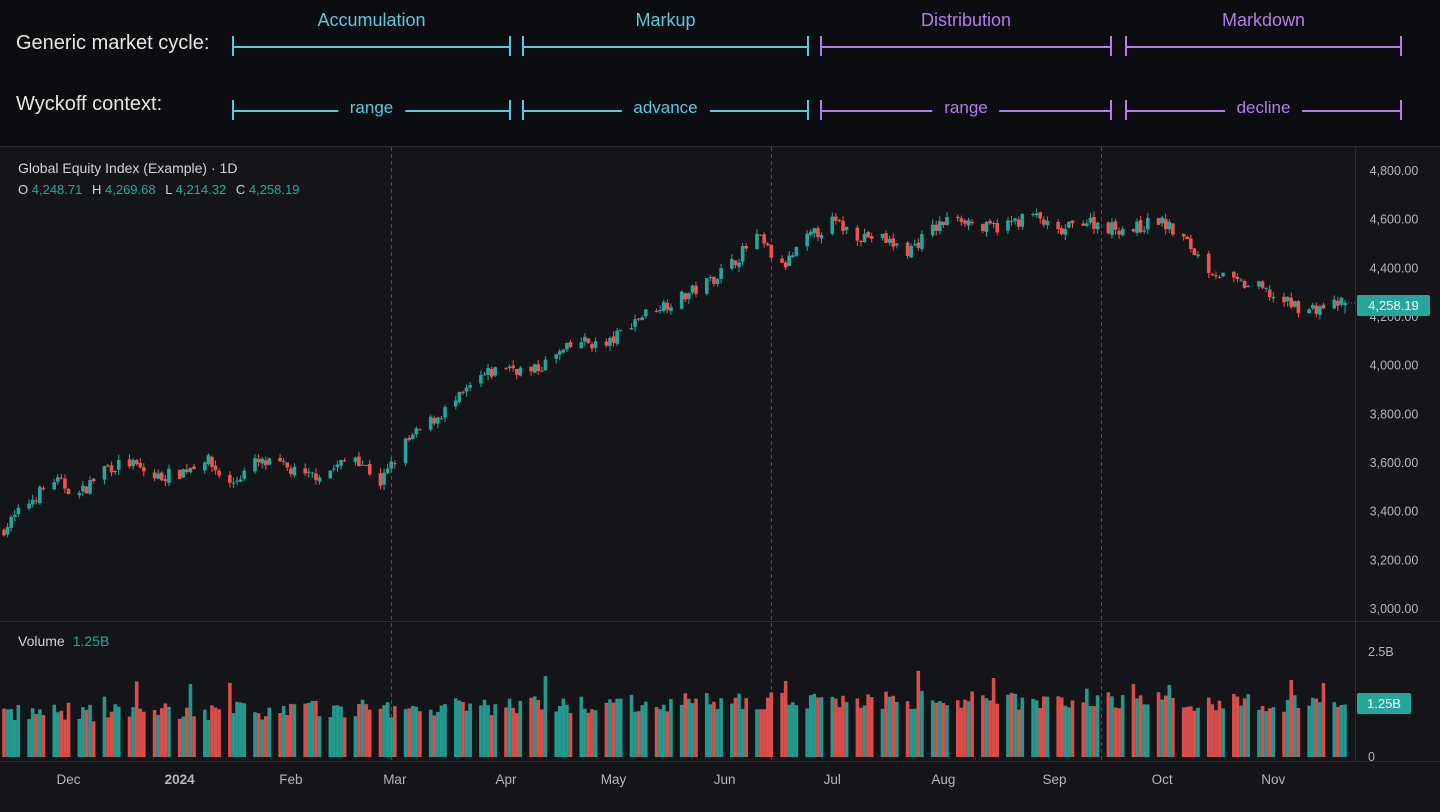 The width and height of the screenshot is (1440, 812). What do you see at coordinates (41, 641) in the screenshot?
I see `volume-label: Volume` at bounding box center [41, 641].